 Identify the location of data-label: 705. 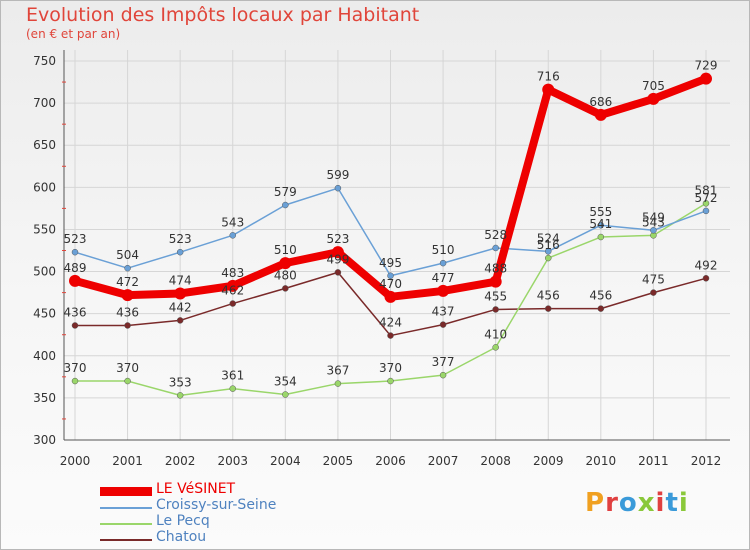
(653, 86).